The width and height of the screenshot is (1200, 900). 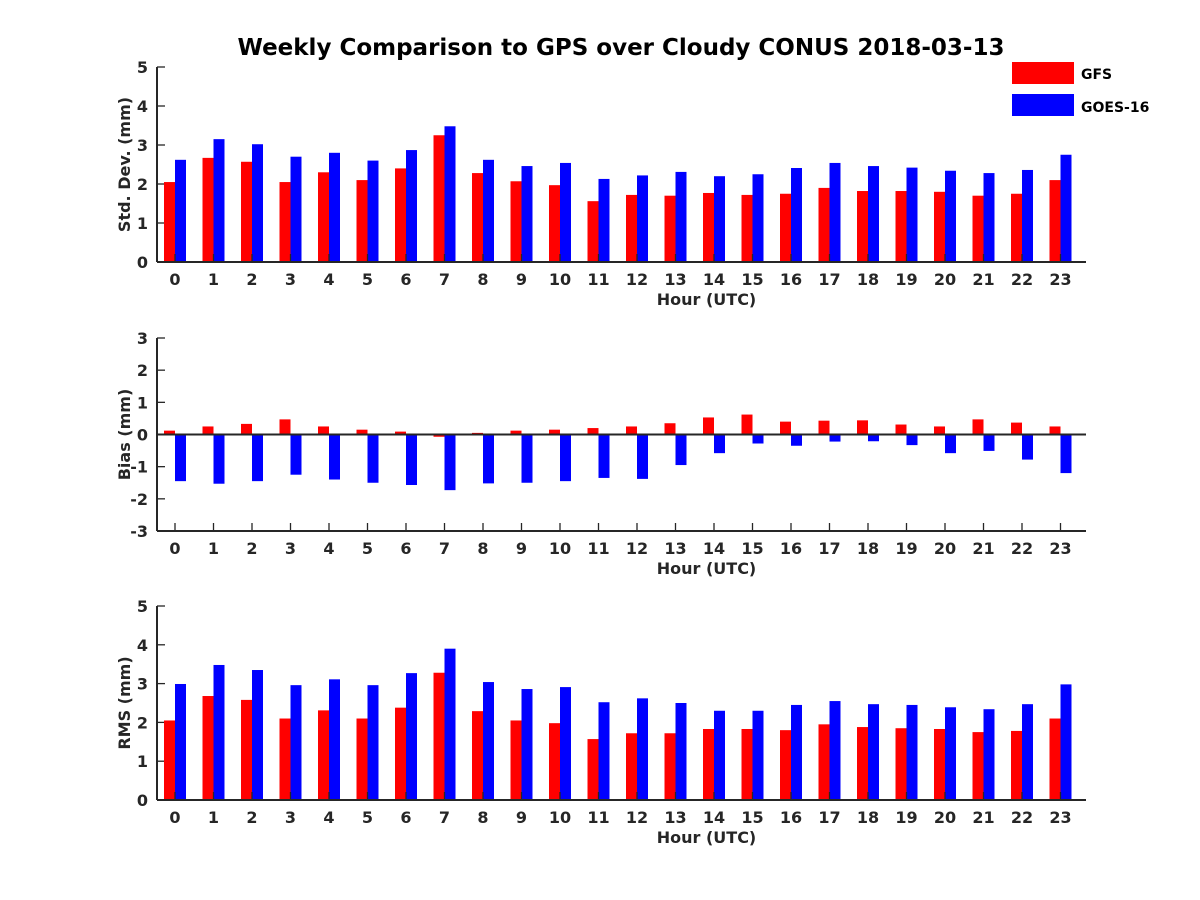 What do you see at coordinates (142, 338) in the screenshot?
I see `y-tick-label: 3` at bounding box center [142, 338].